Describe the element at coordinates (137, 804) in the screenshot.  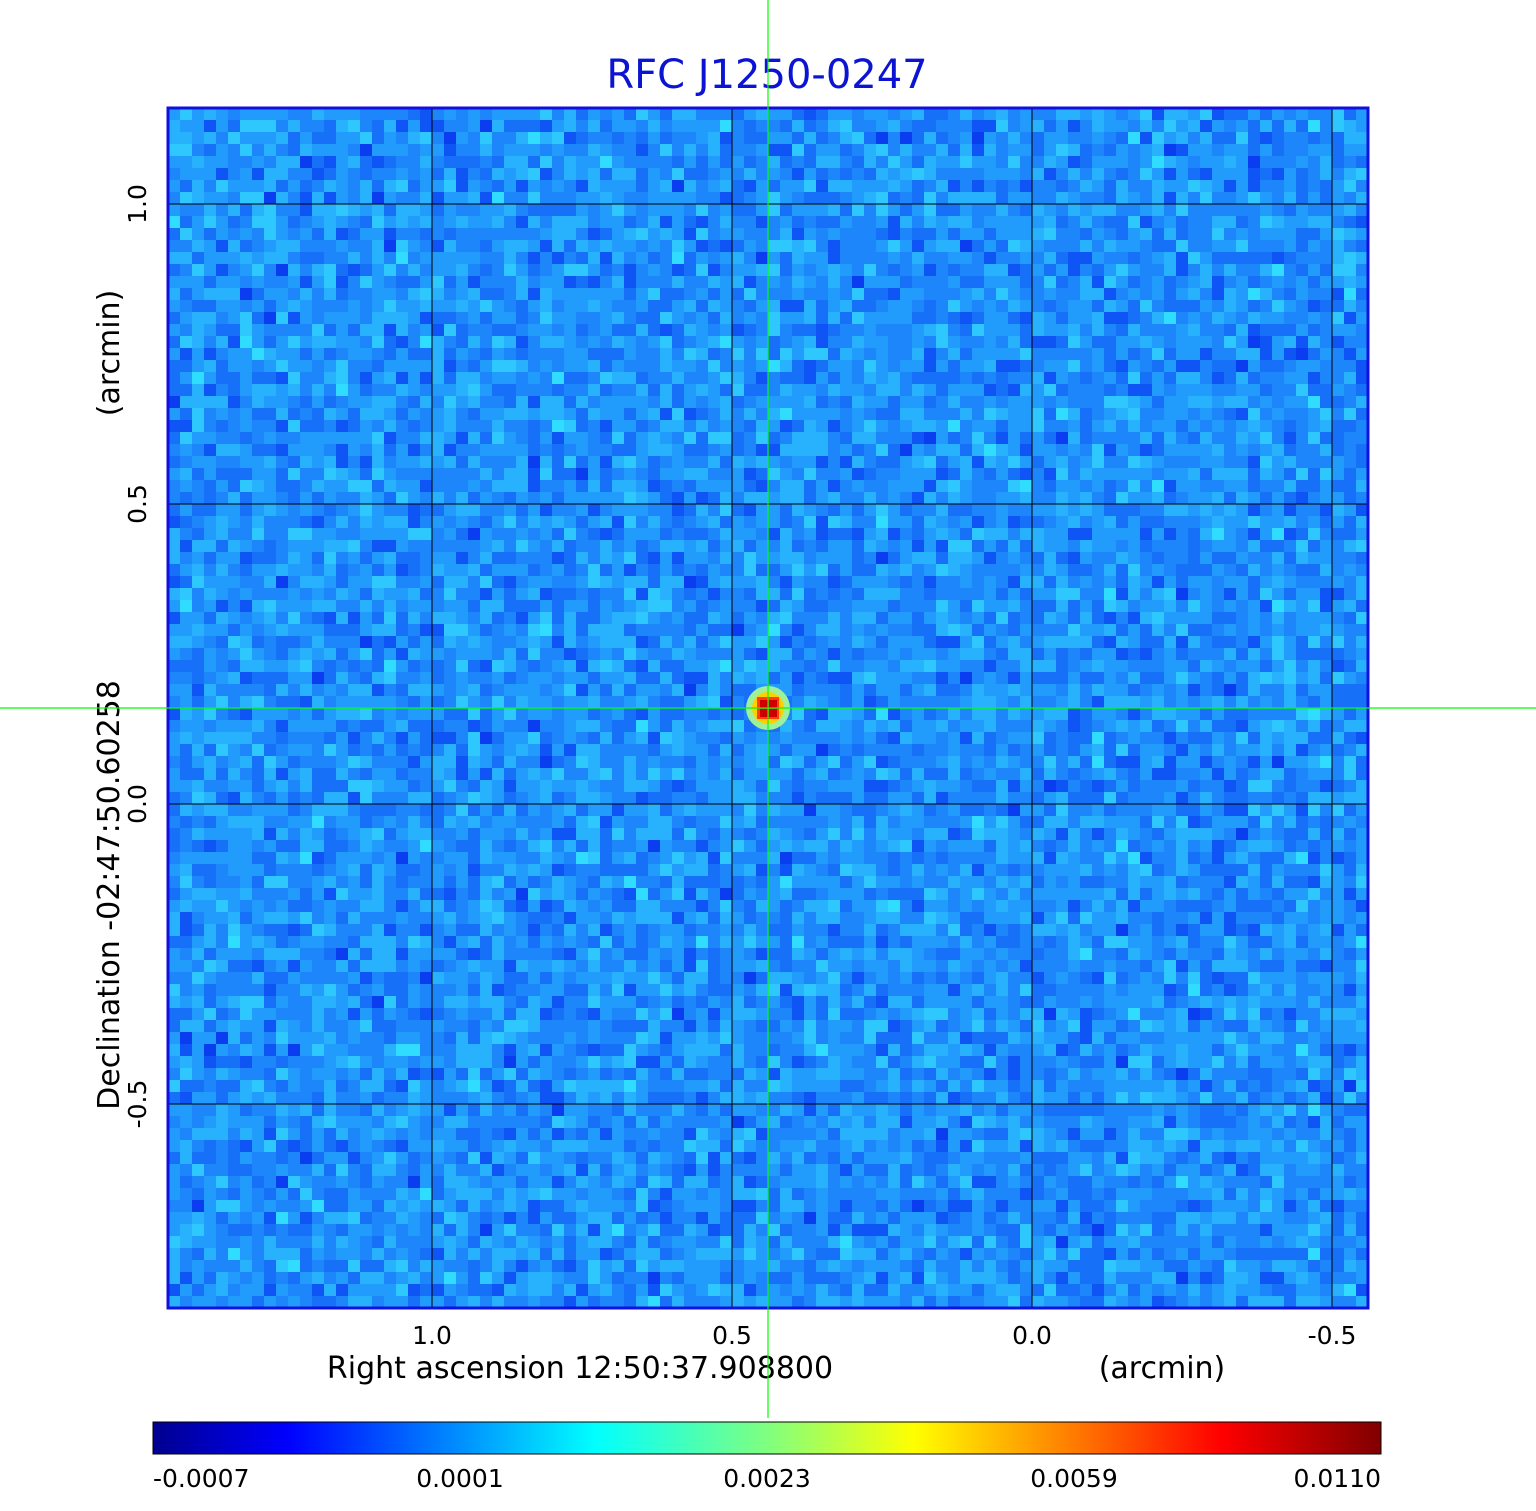
I see `y-tick-label: 0.0` at that location.